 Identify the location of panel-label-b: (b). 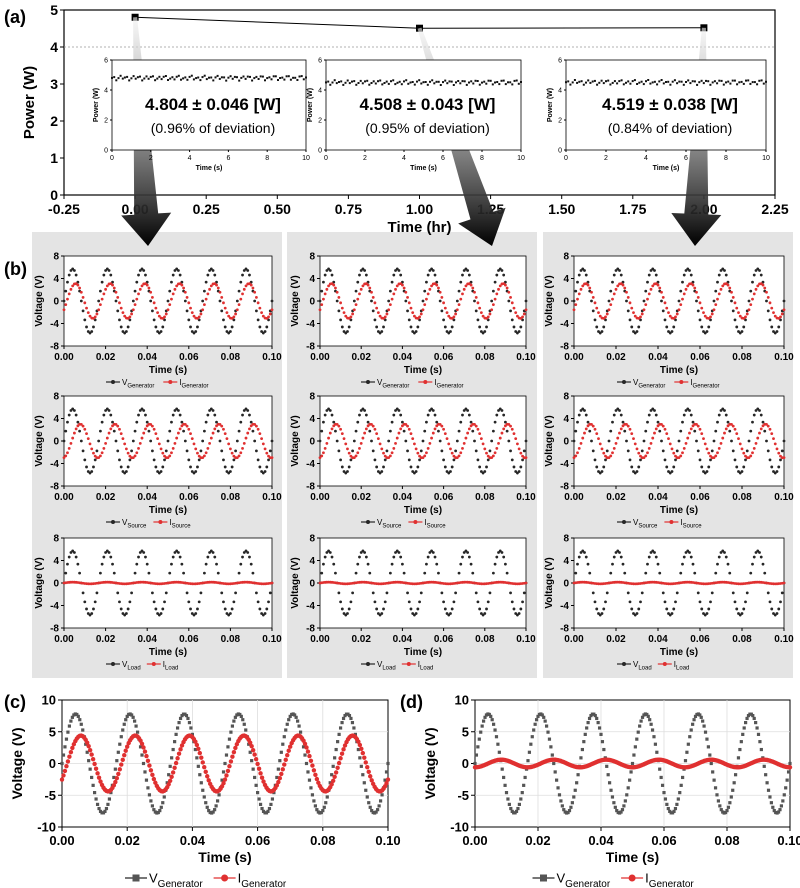
(15, 269).